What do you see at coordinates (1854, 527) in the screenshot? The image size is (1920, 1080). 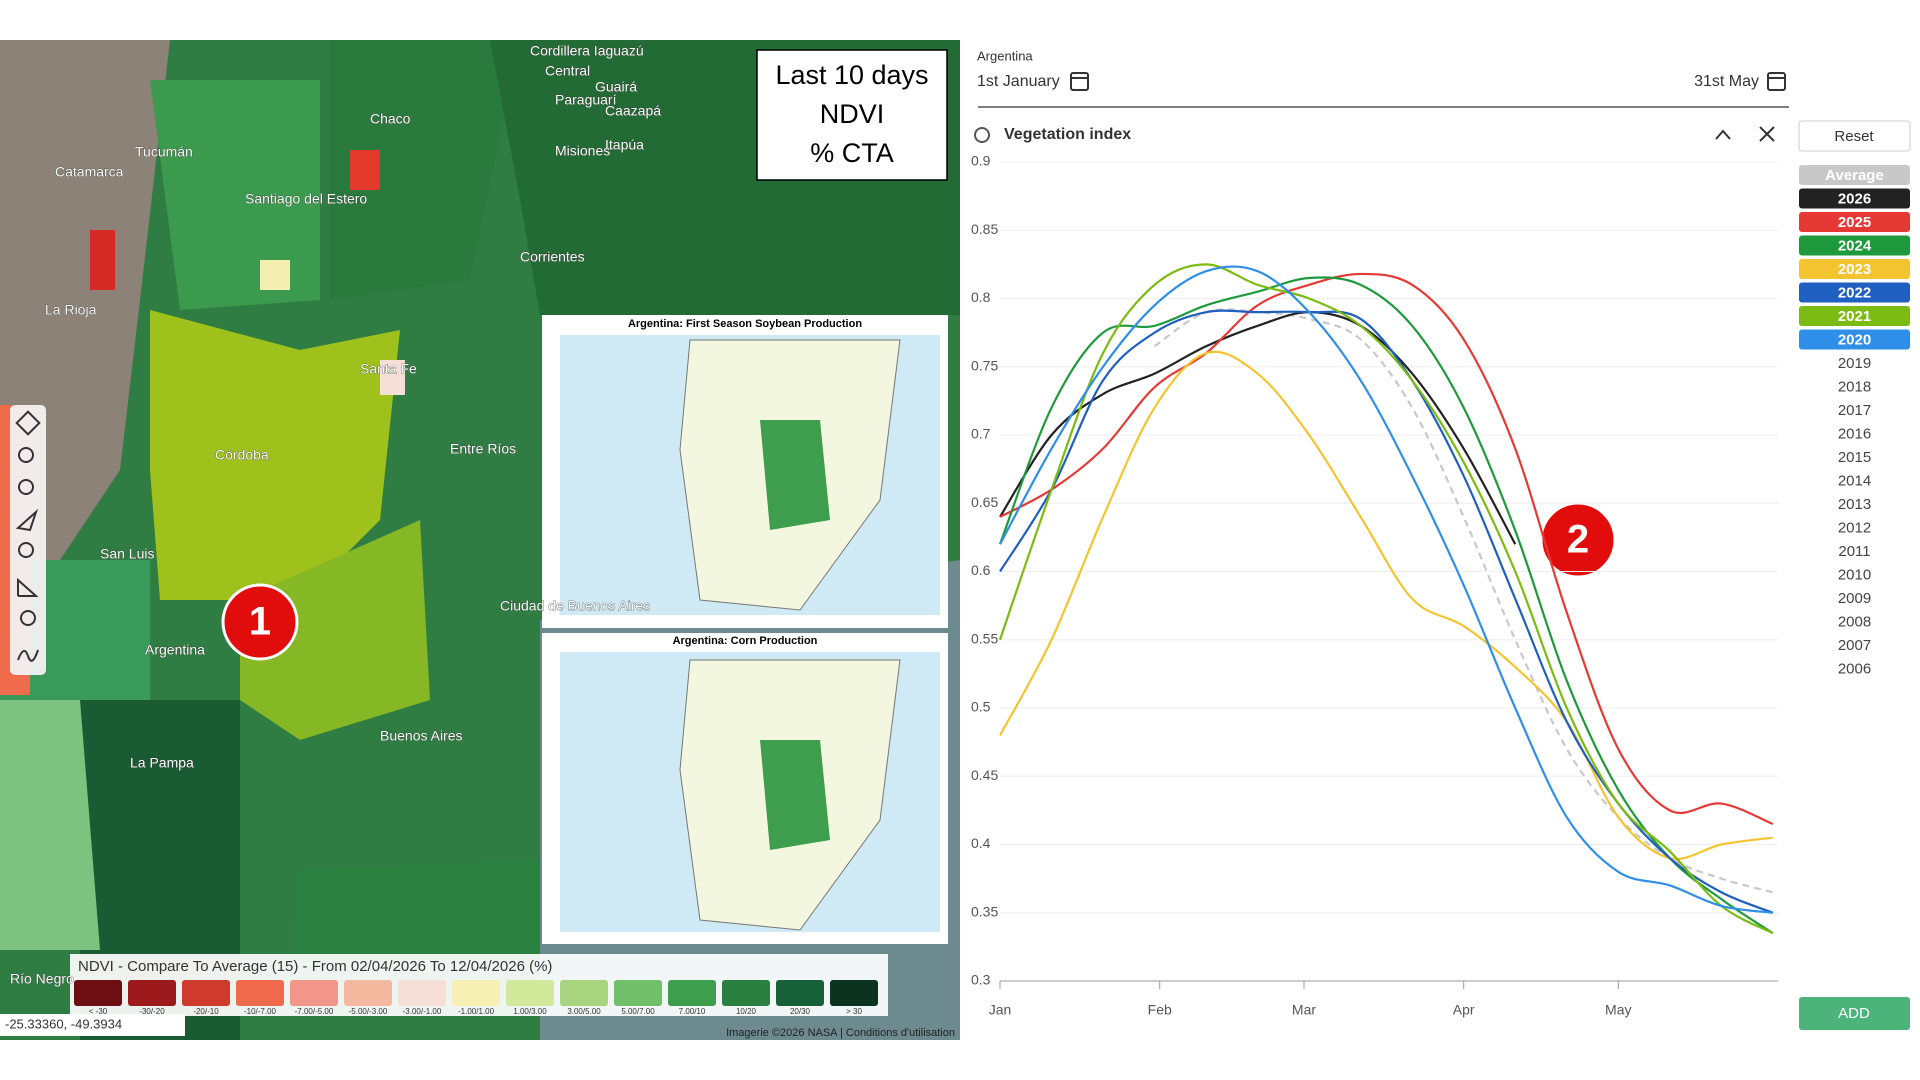 I see `legend-label-inactive: 2012` at bounding box center [1854, 527].